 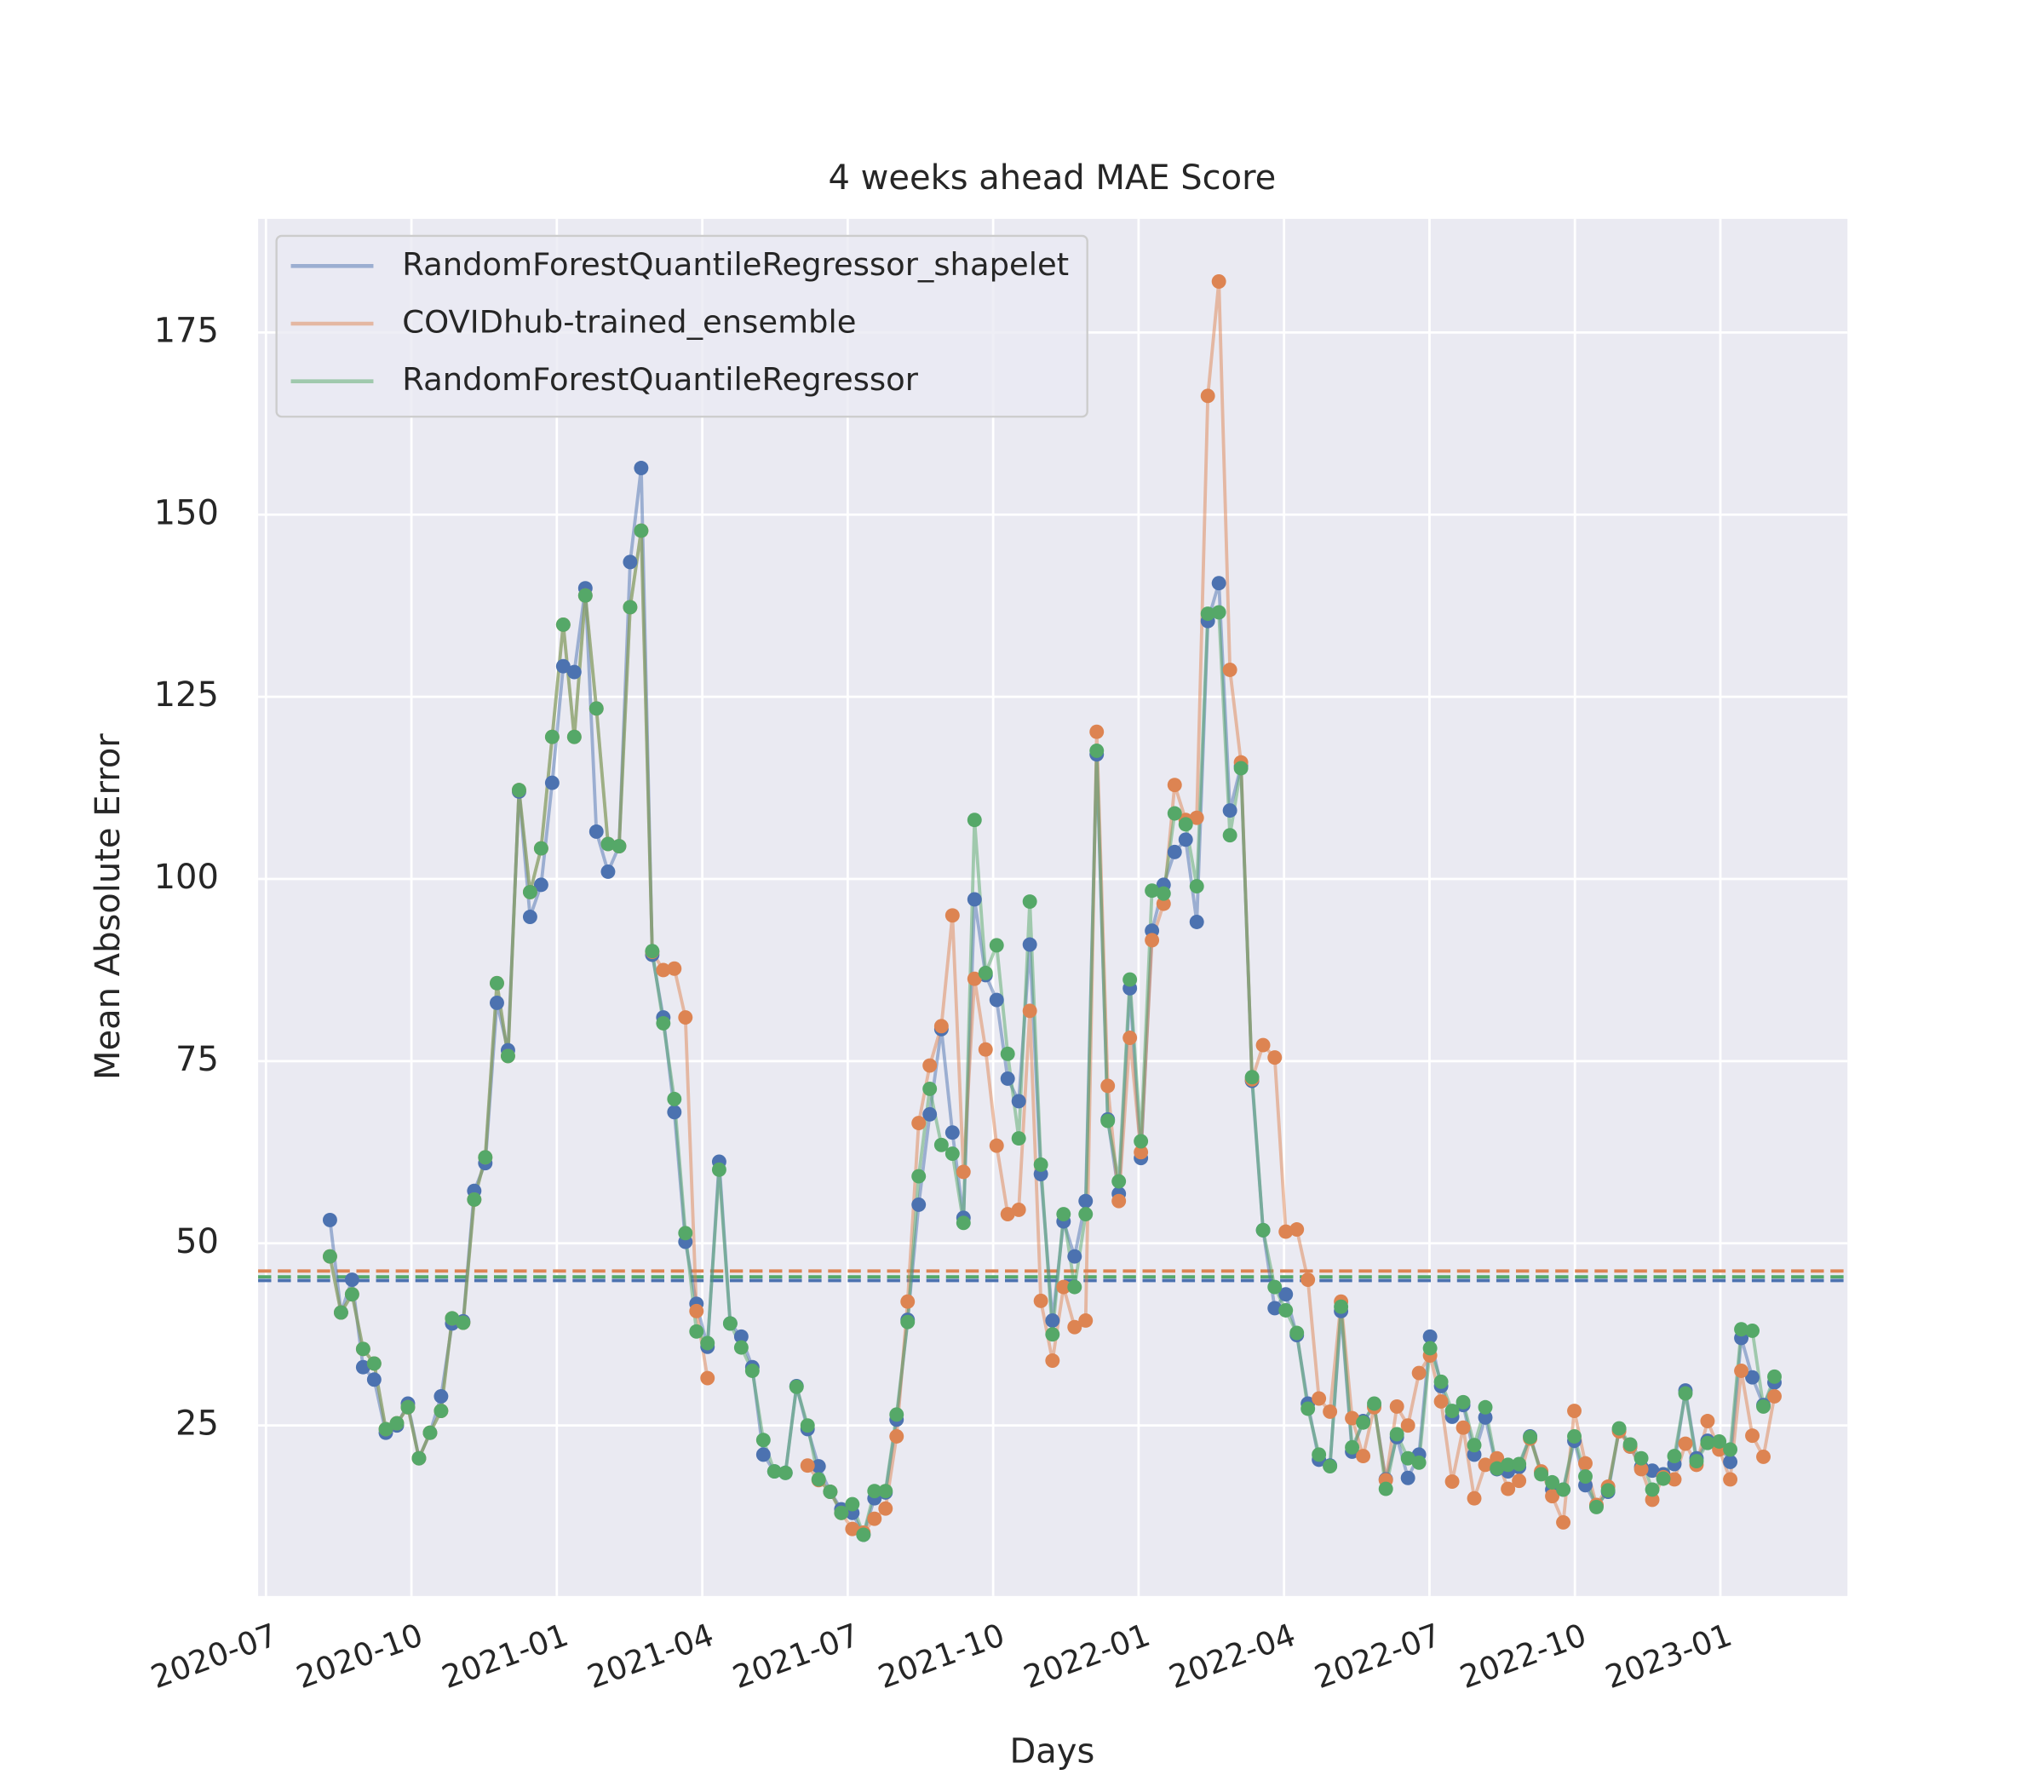 What do you see at coordinates (186, 877) in the screenshot?
I see `y-tick-label: 100` at bounding box center [186, 877].